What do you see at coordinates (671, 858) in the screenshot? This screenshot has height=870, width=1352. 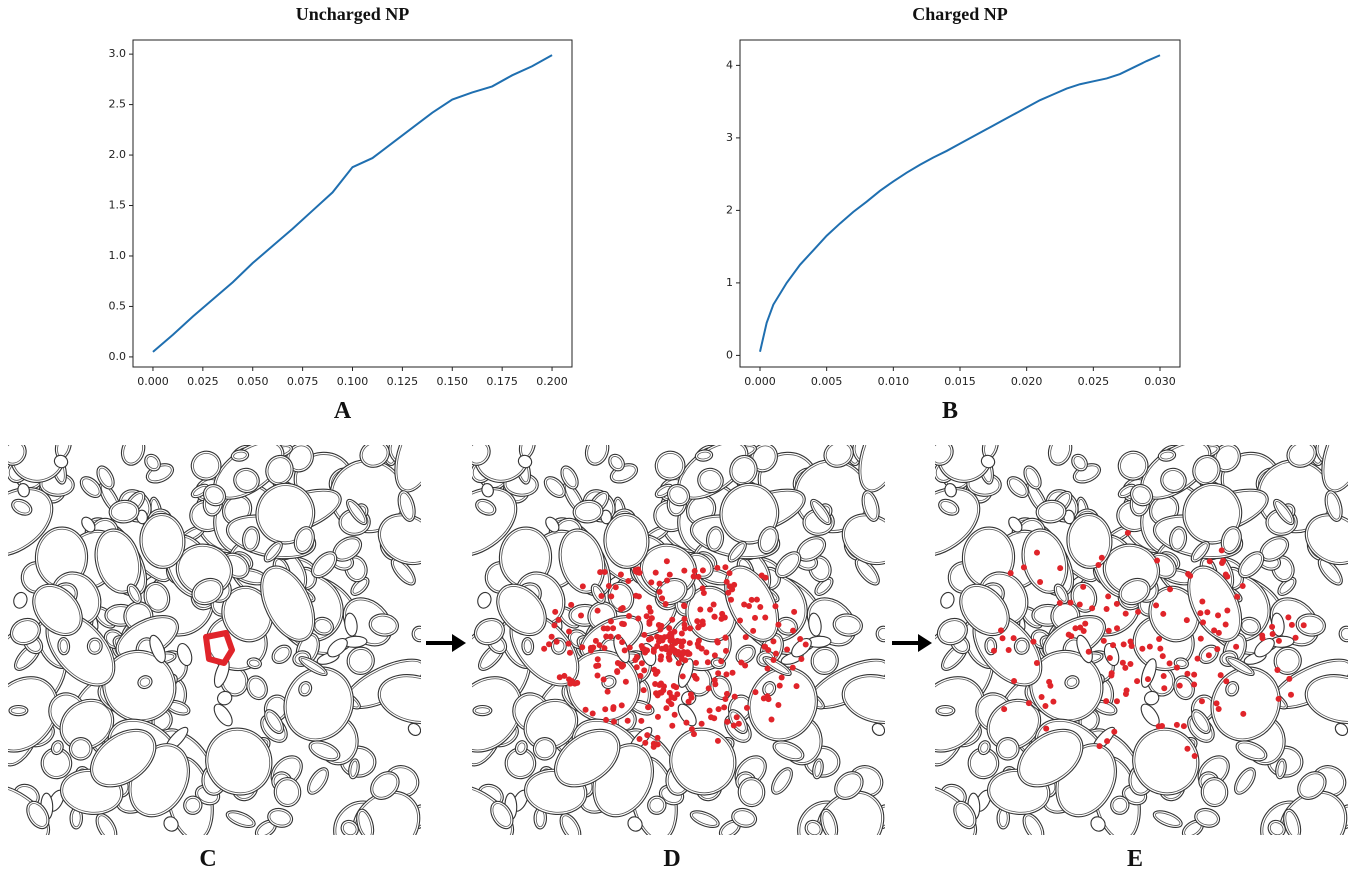 I see `panel-label: D` at bounding box center [671, 858].